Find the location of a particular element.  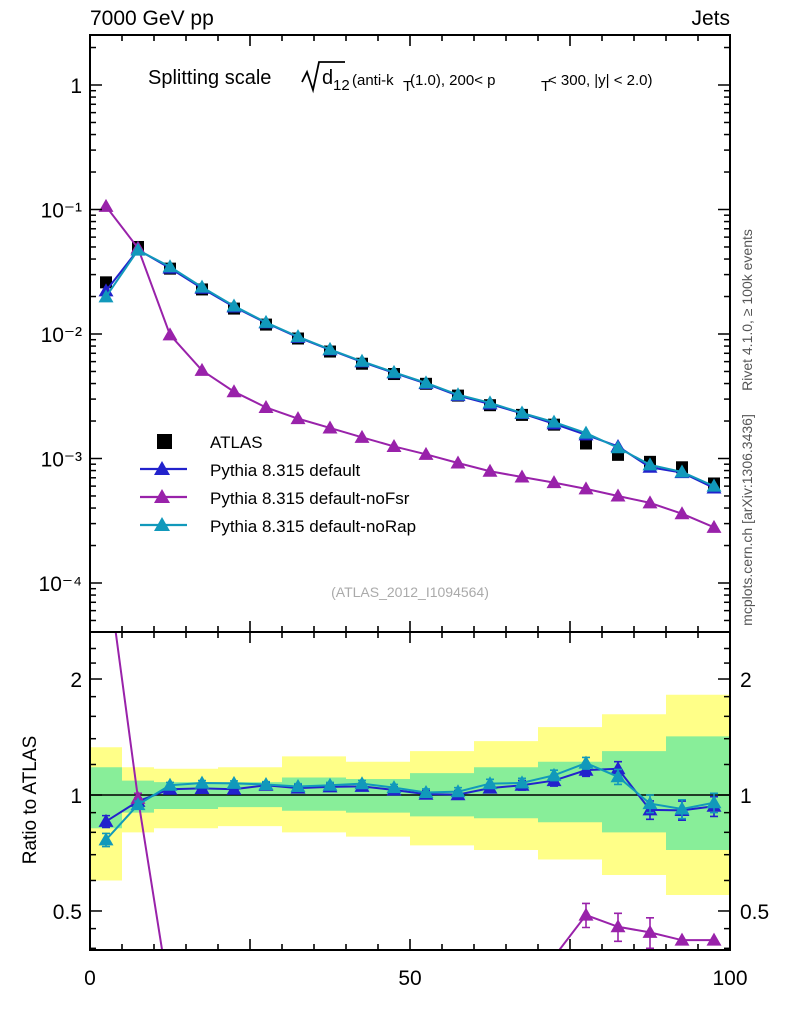

x-tick-label: 100 is located at coordinates (729, 978).